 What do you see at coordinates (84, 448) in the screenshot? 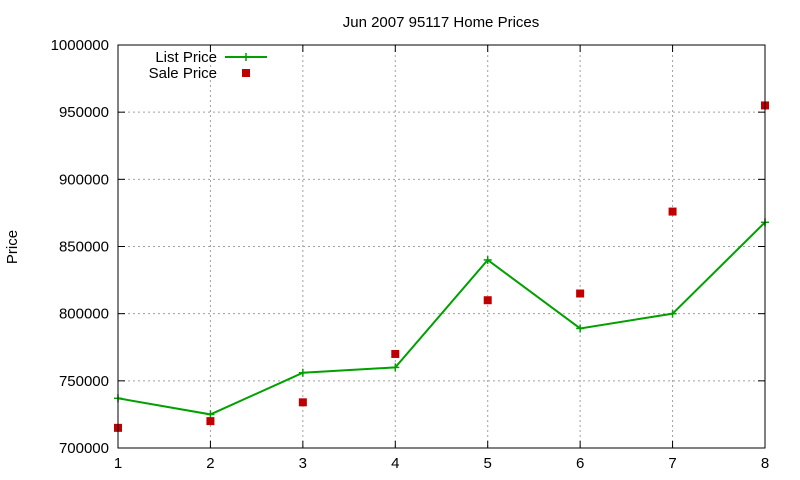
I see `y-tick-label: 700000` at bounding box center [84, 448].